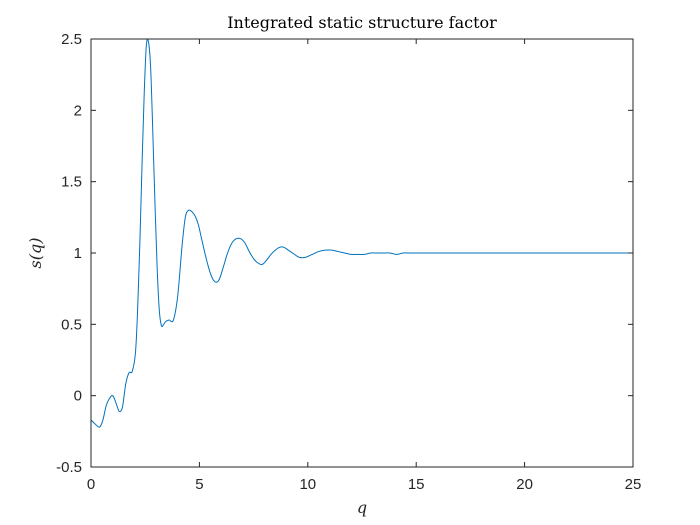 This screenshot has width=700, height=525. What do you see at coordinates (71, 39) in the screenshot?
I see `y-tick-label: 2.5` at bounding box center [71, 39].